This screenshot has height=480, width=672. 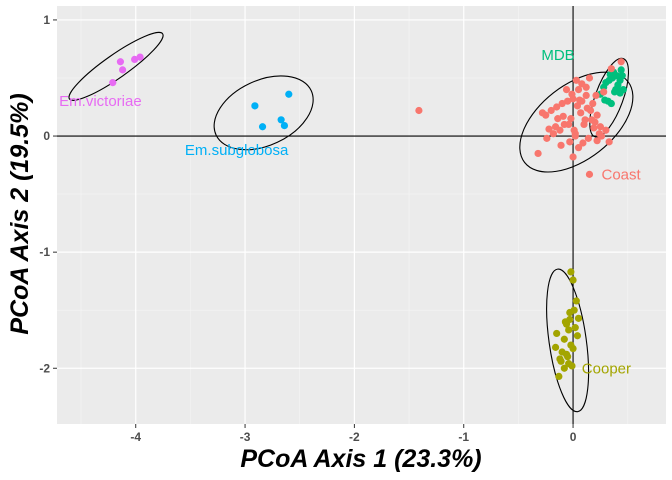 I want to click on x-tick-label: -4, so click(x=135, y=437).